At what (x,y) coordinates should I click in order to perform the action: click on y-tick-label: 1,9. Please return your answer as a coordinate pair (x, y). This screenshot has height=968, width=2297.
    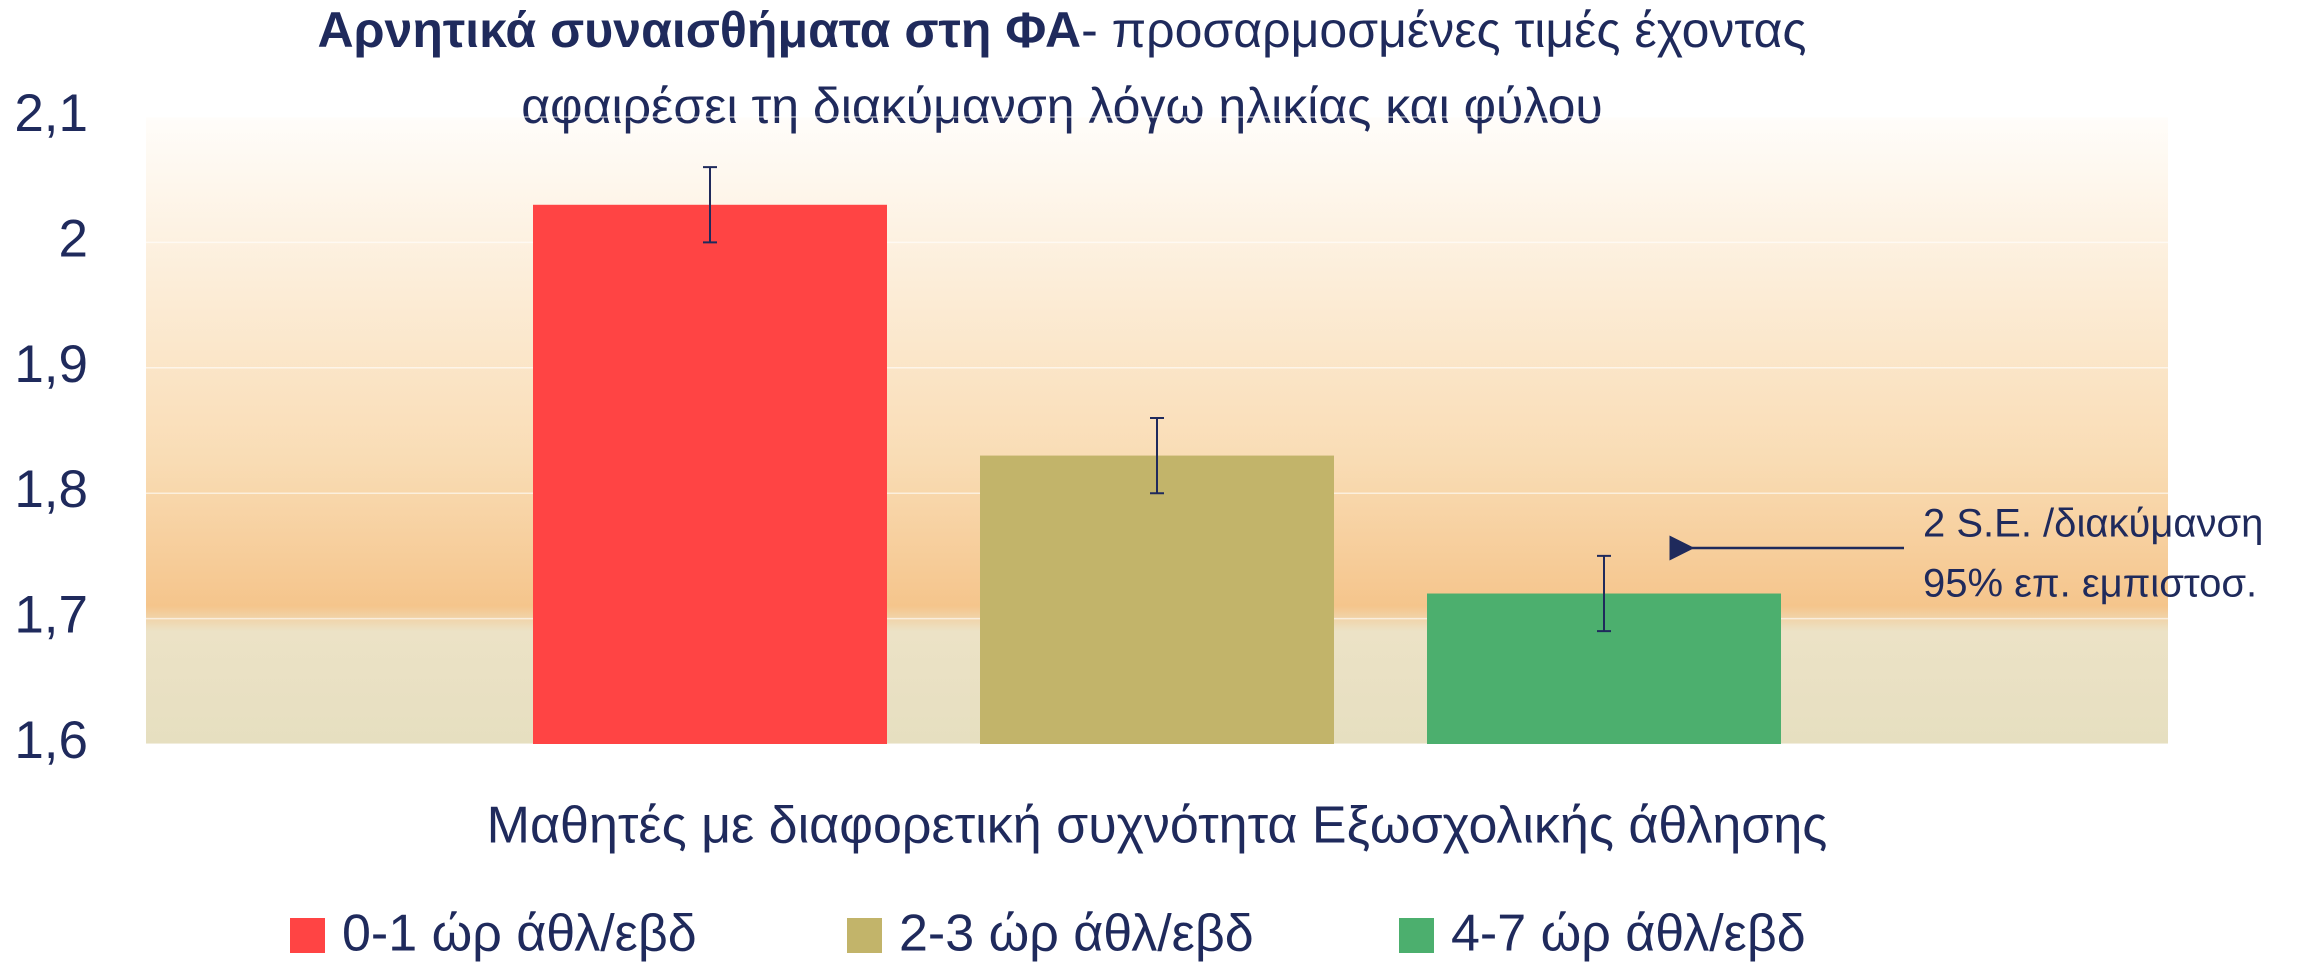
    Looking at the image, I should click on (51, 364).